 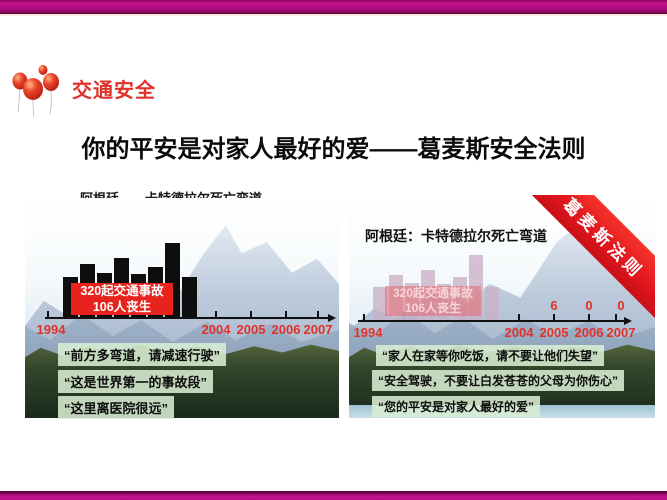 What do you see at coordinates (519, 332) in the screenshot?
I see `right-axis-label-2004: 2004` at bounding box center [519, 332].